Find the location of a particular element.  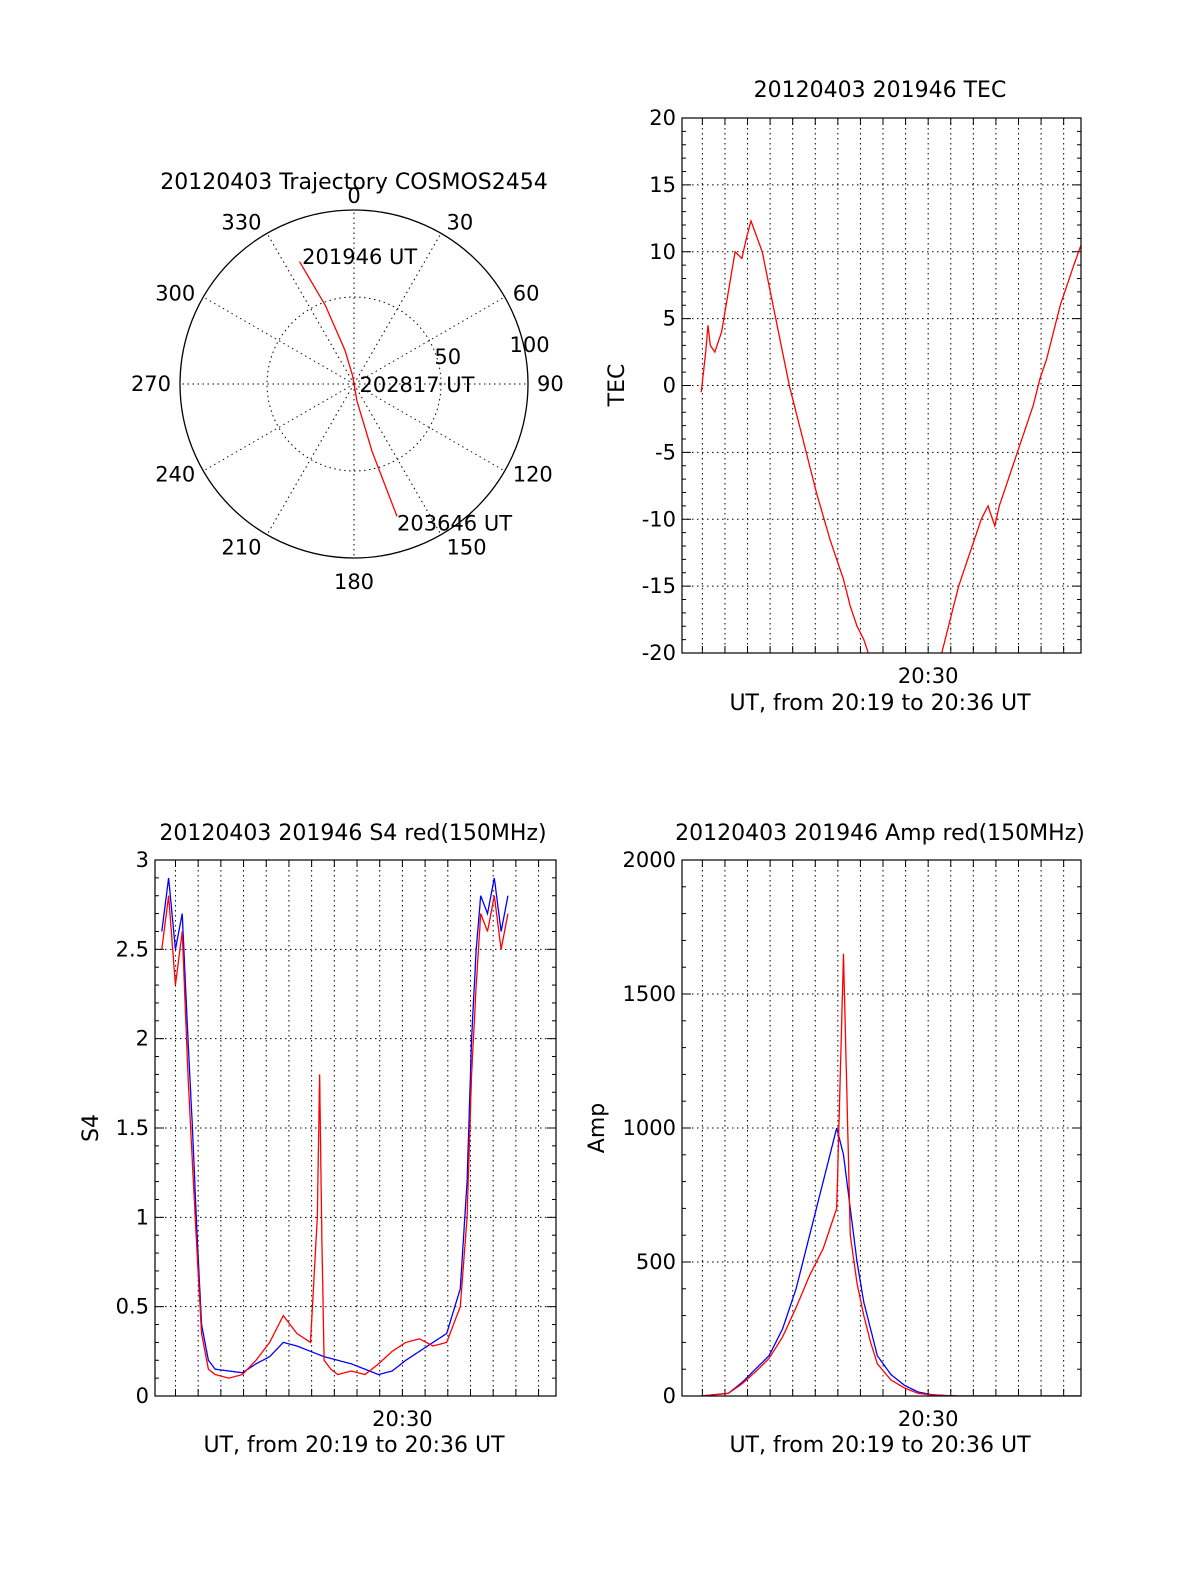

polar-radial-label: 50 is located at coordinates (447, 357).